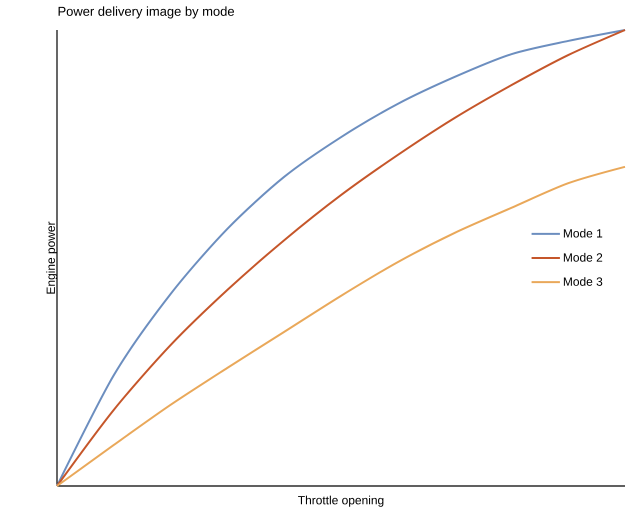 This screenshot has height=528, width=640. Describe the element at coordinates (146, 12) in the screenshot. I see `chart-title: Power delivery image by mode` at that location.